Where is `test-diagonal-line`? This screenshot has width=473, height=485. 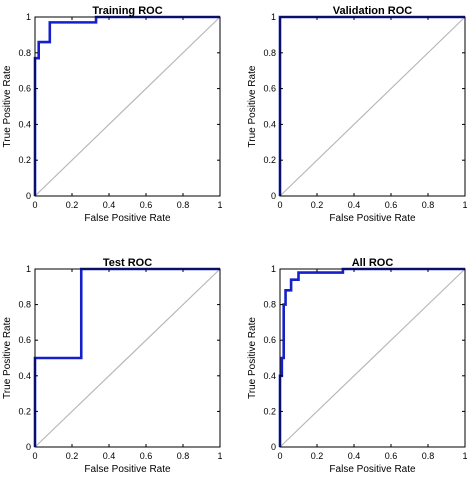
test-diagonal-line is located at coordinates (127, 358).